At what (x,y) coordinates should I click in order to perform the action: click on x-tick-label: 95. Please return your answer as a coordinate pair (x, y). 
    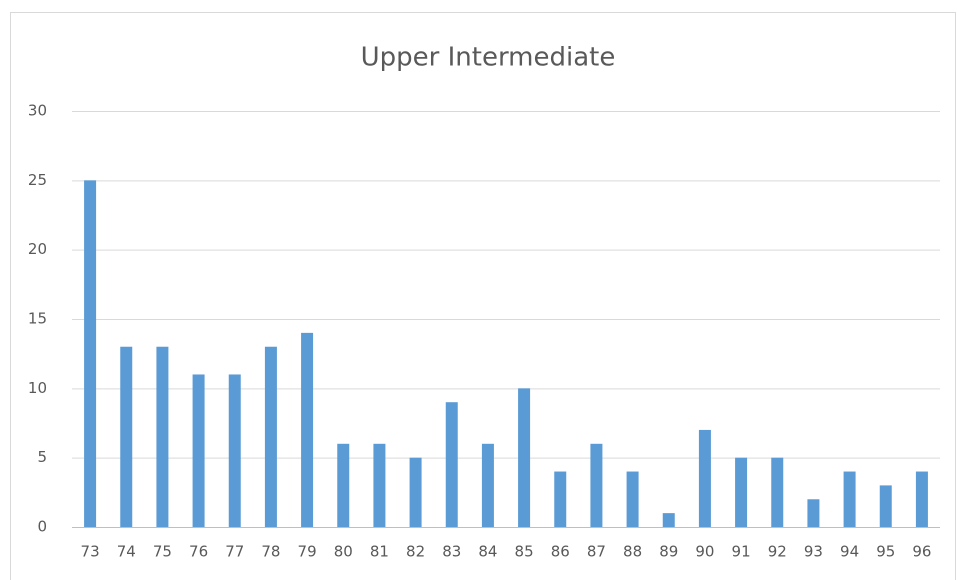
    Looking at the image, I should click on (885, 552).